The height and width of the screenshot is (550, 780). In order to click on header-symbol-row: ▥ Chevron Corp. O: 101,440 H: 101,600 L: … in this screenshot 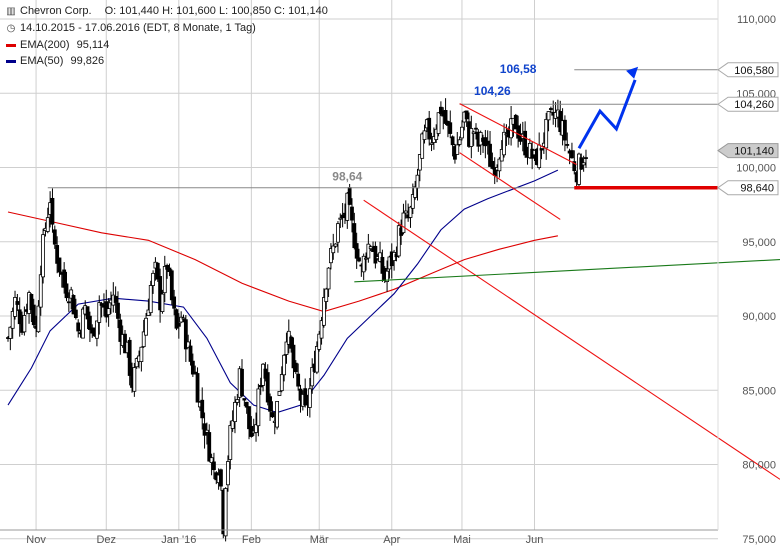, I will do `click(169, 11)`.